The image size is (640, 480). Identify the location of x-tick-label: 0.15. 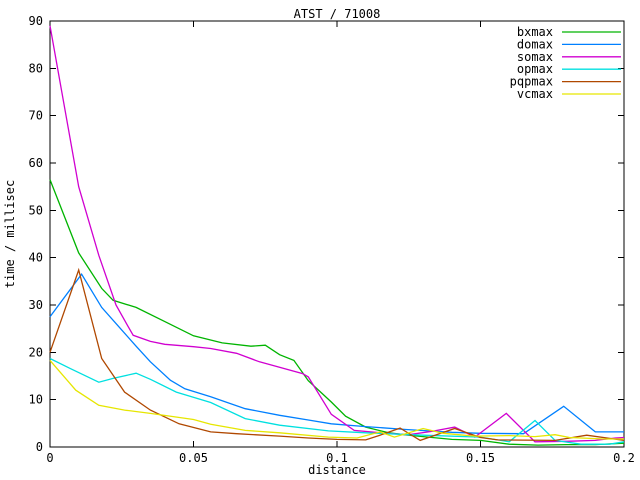
(480, 458).